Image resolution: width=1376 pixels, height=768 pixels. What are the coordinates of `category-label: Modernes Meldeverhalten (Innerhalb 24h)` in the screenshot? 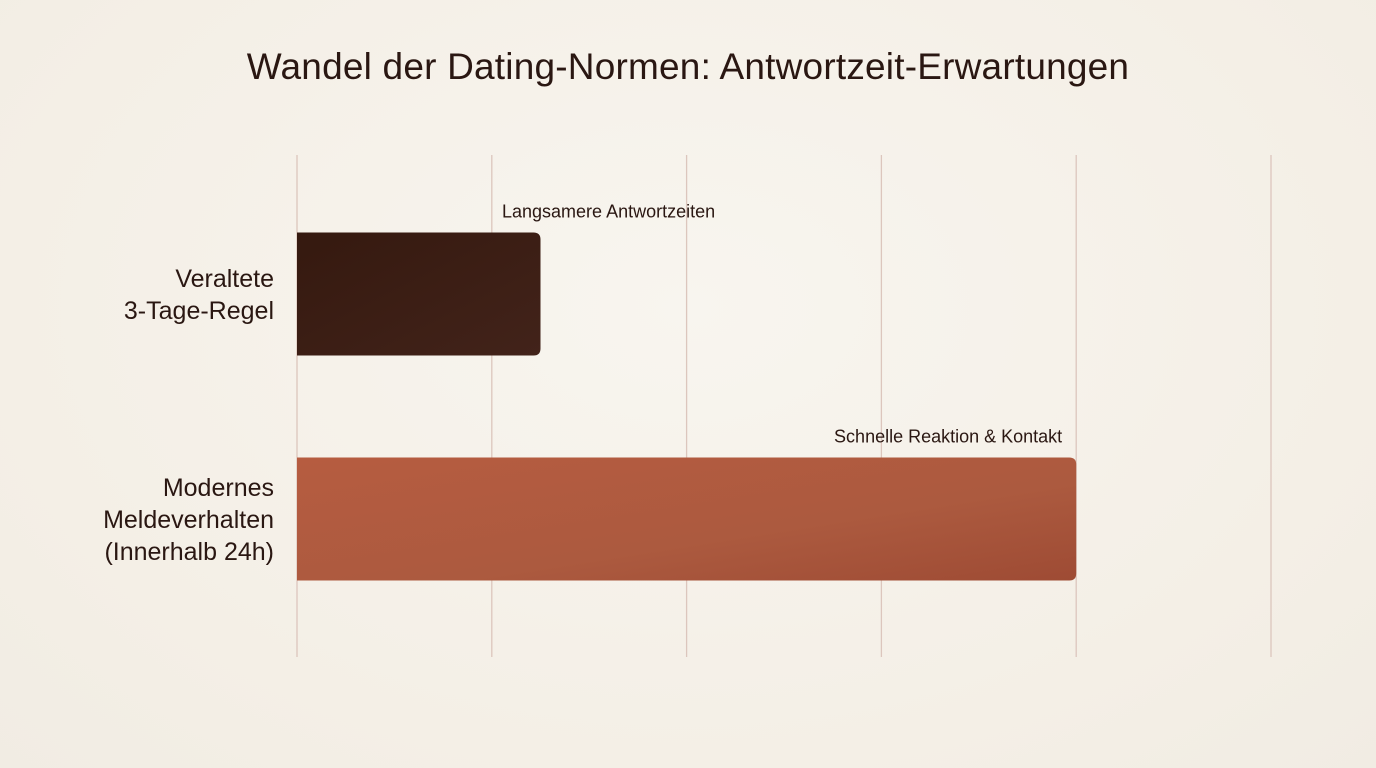 It's located at (188, 520).